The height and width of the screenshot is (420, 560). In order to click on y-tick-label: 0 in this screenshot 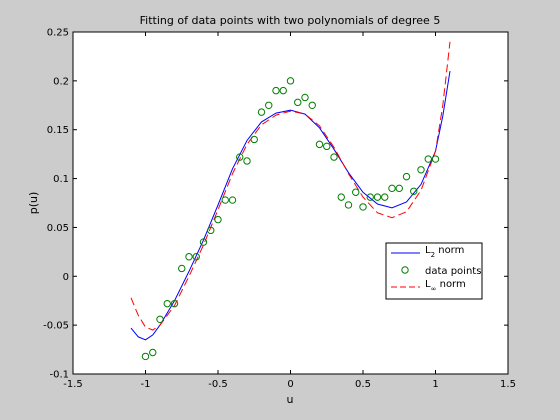, I will do `click(66, 277)`.